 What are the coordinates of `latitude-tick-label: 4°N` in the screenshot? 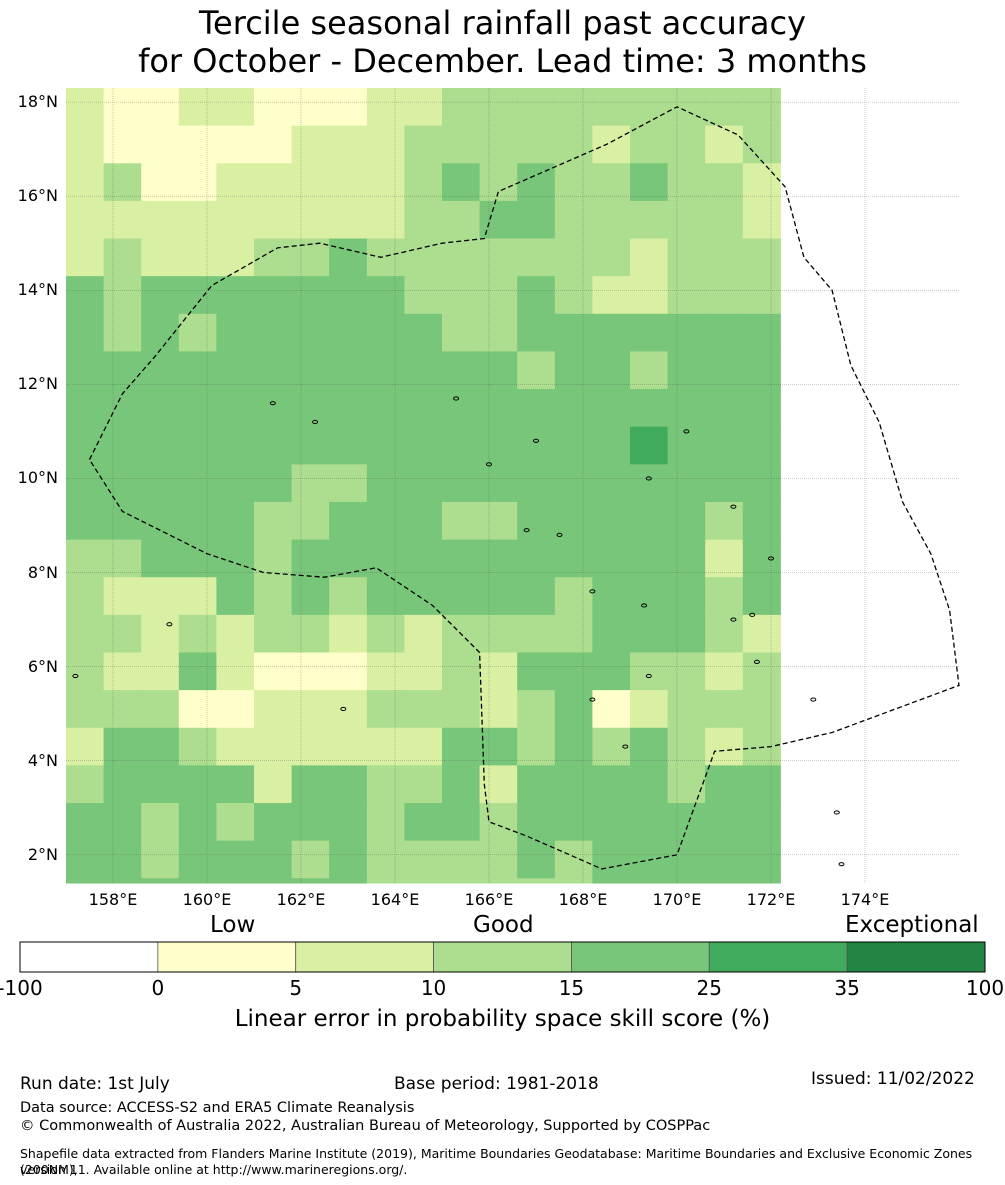 It's located at (42, 760).